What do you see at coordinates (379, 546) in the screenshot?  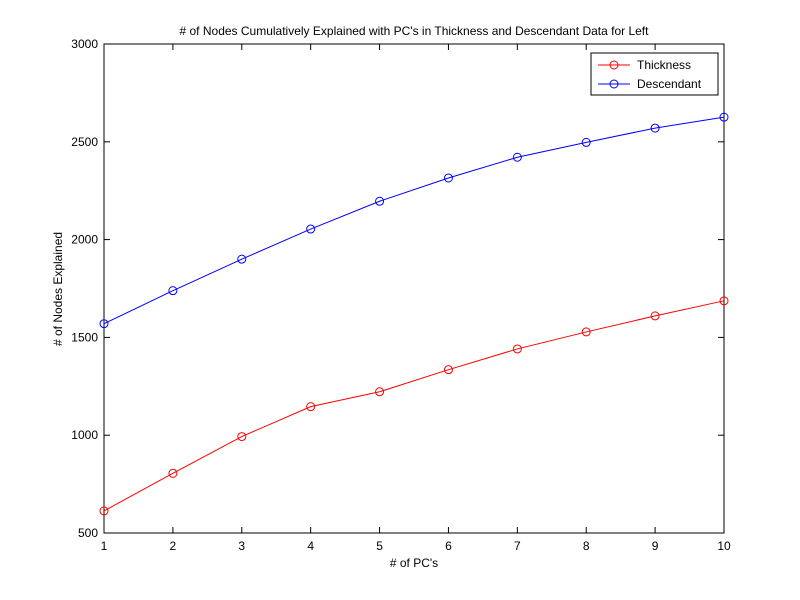 I see `x-tick-label: 5` at bounding box center [379, 546].